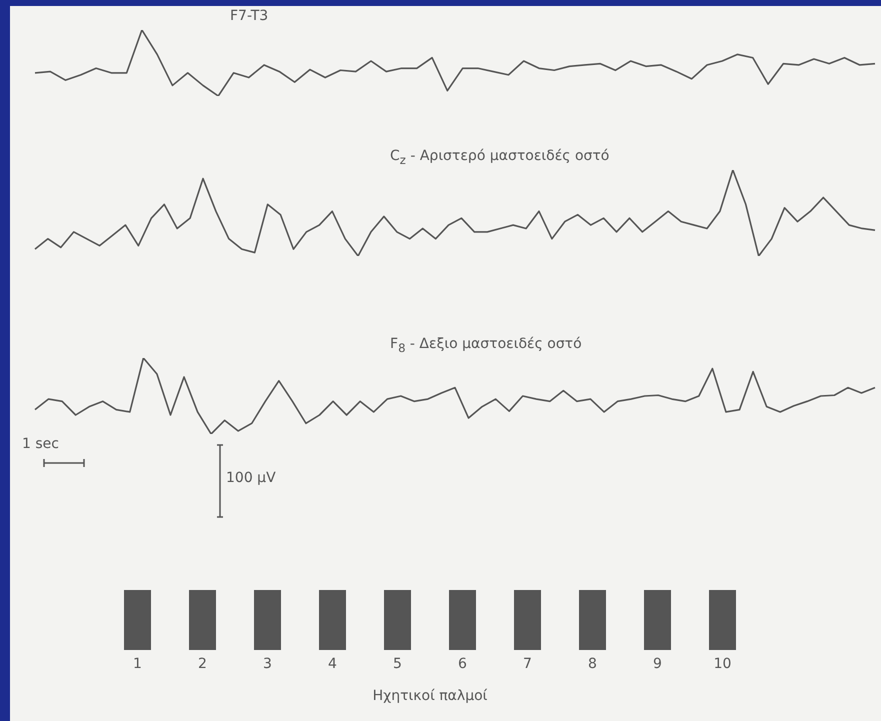 Image resolution: width=881 pixels, height=721 pixels. I want to click on x-axis-title: Ηχητικοί παλμοί, so click(430, 696).